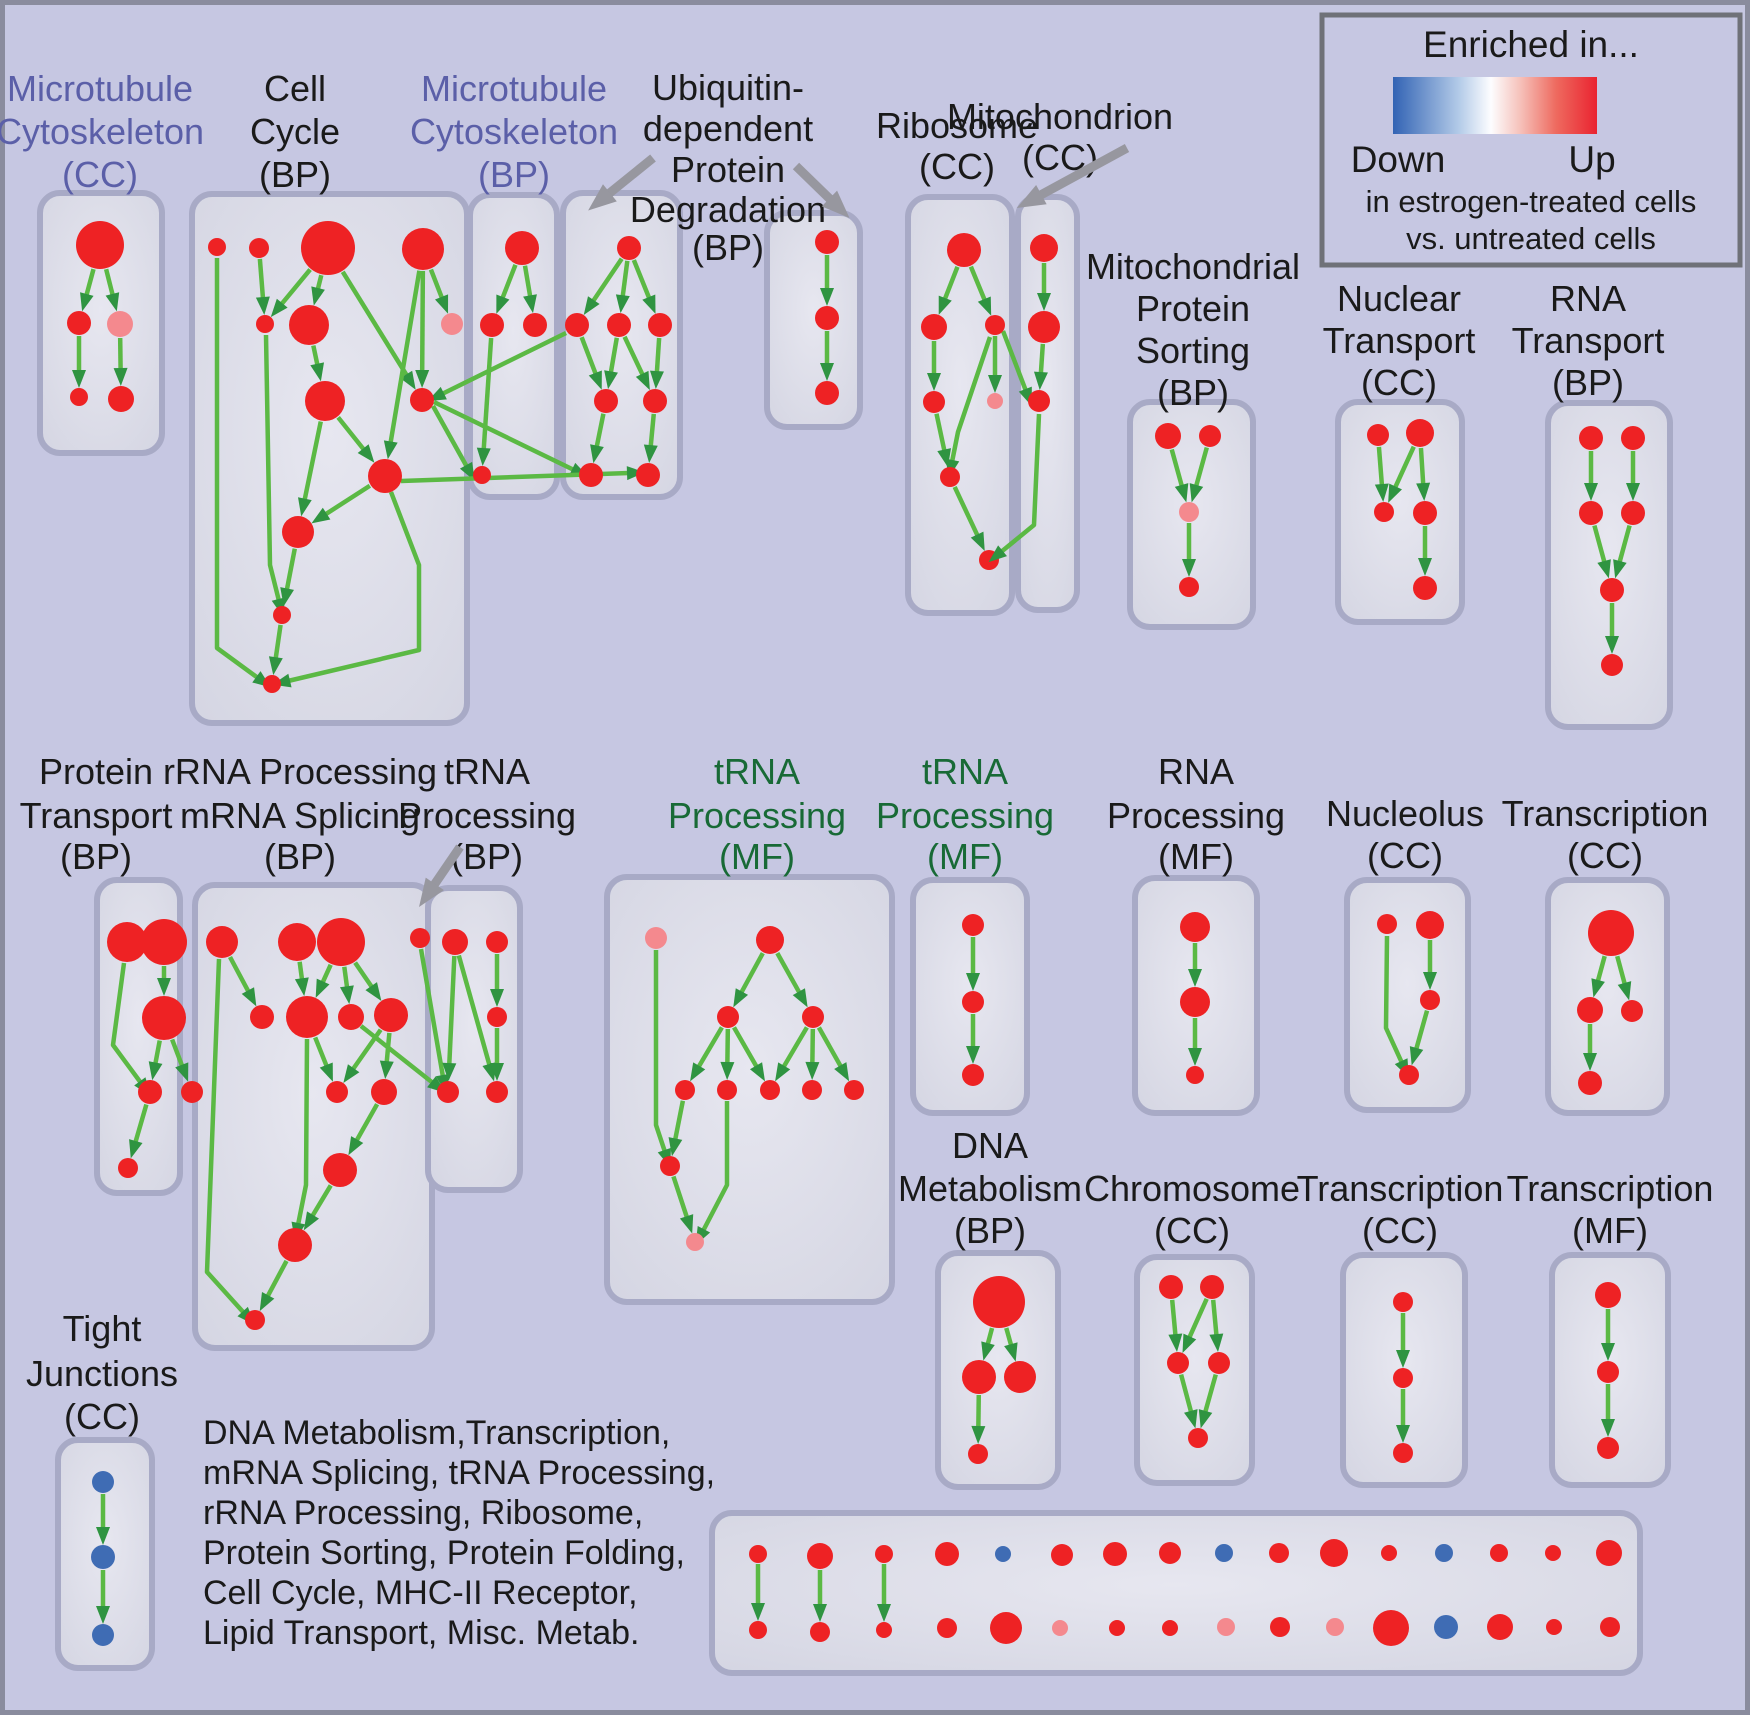 The height and width of the screenshot is (1715, 1750). I want to click on cluster-label-mitochondrion-cc: Mitochondrion (CC), so click(1060, 137).